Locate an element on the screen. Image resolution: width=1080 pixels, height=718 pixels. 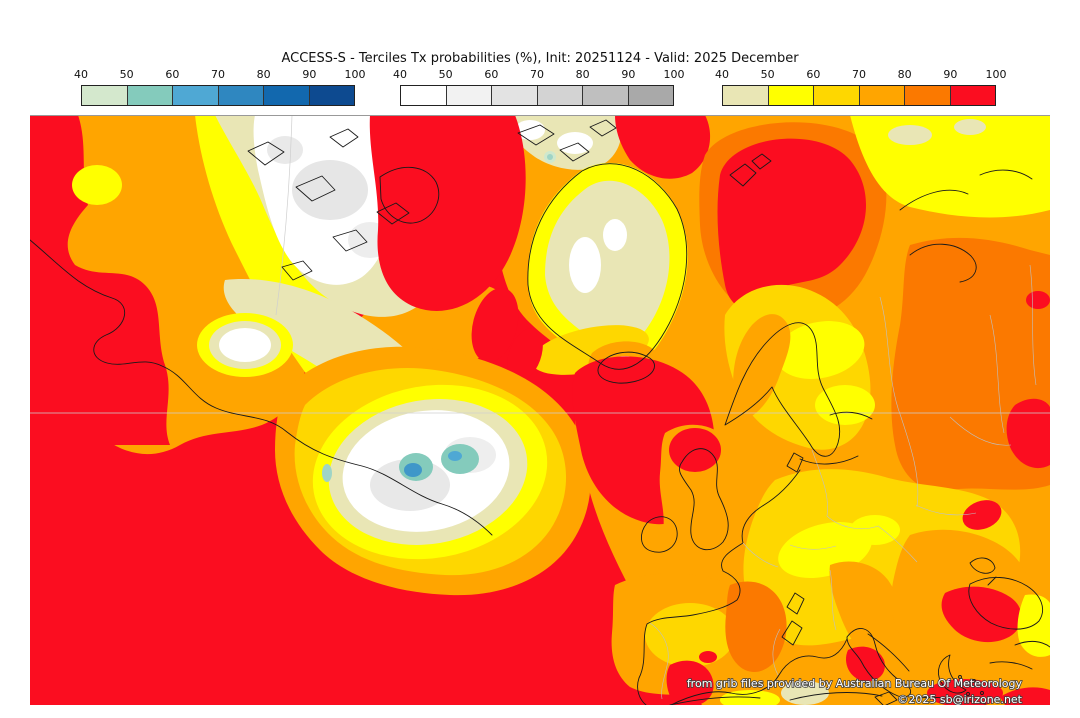
labrador-sea-anomaly is located at coordinates (245, 345).